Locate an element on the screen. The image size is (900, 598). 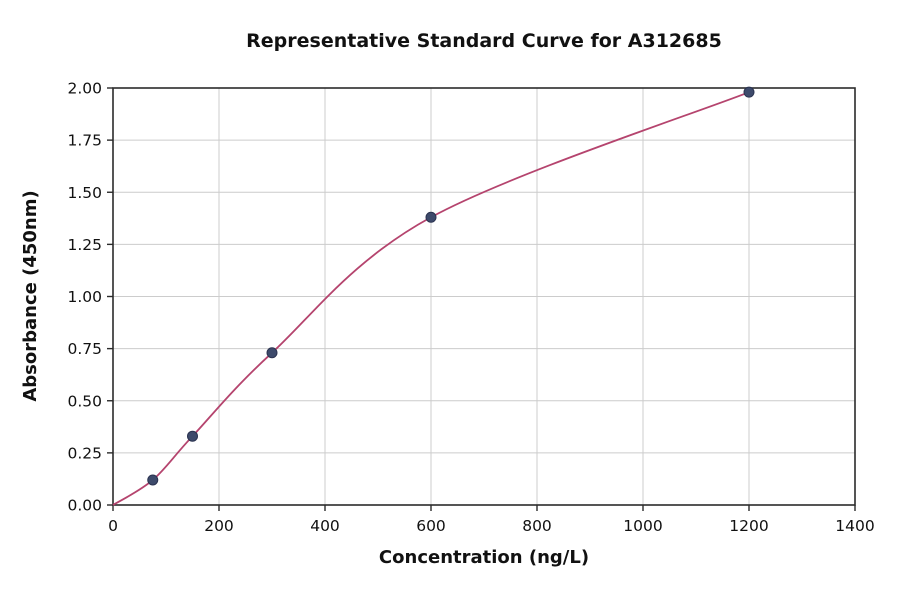
x-tick-label: 1000 is located at coordinates (642, 526).